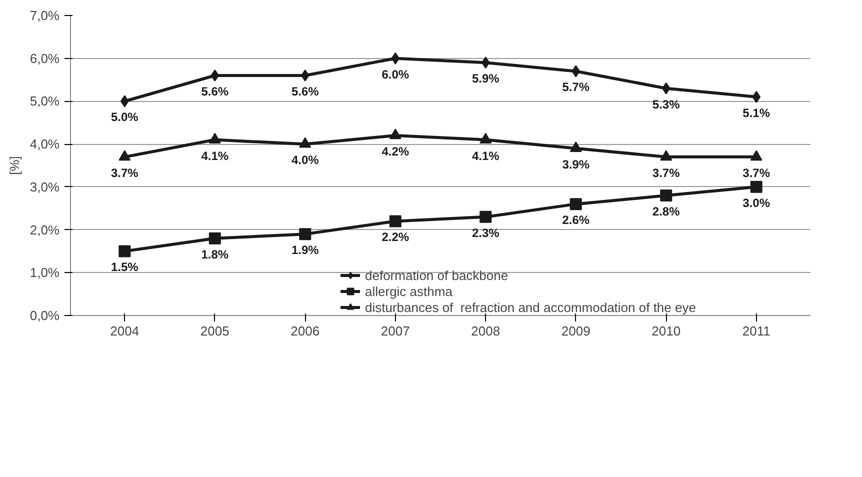 This screenshot has width=862, height=477. I want to click on y-tick-label: 1,0%, so click(45, 272).